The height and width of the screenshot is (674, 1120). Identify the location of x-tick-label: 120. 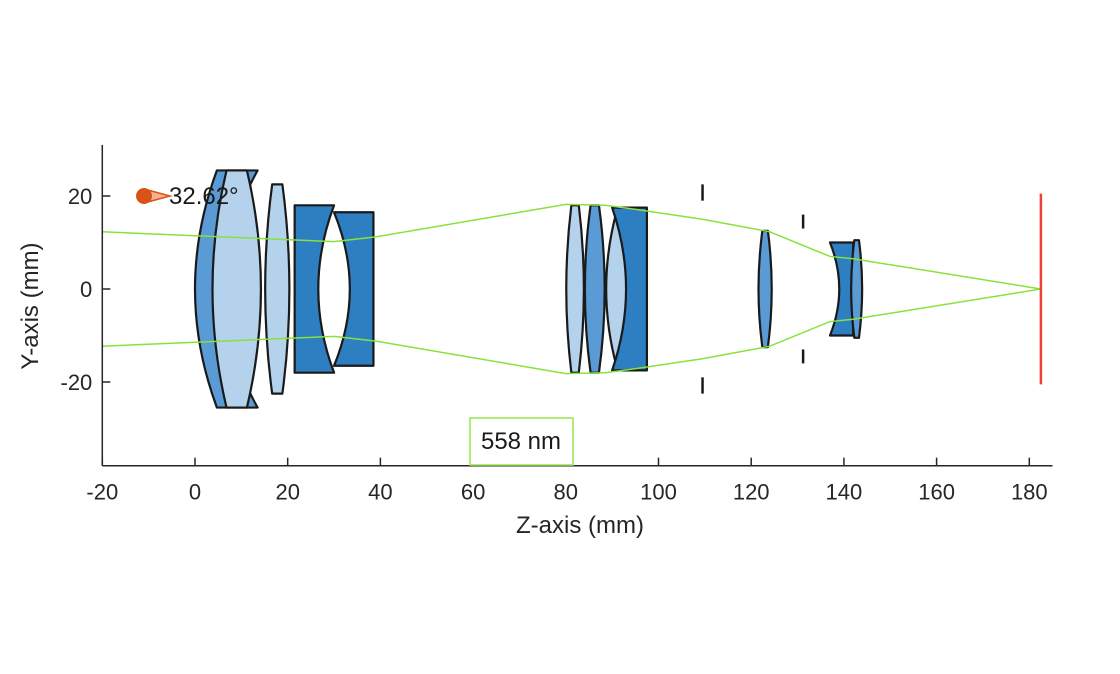
(751, 492).